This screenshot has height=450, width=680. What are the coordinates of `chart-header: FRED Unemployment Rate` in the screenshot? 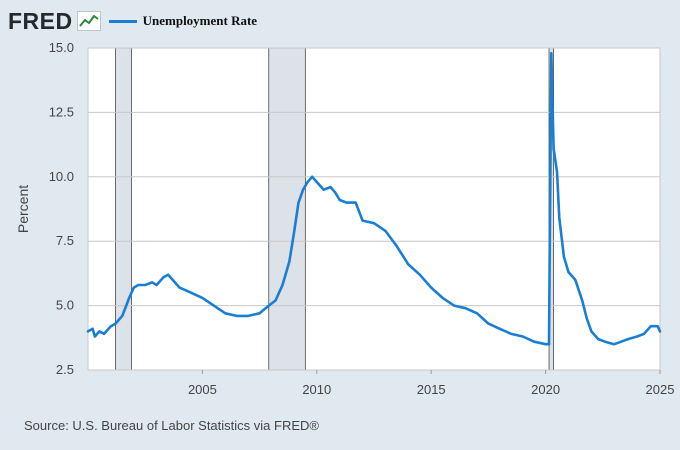 It's located at (132, 21).